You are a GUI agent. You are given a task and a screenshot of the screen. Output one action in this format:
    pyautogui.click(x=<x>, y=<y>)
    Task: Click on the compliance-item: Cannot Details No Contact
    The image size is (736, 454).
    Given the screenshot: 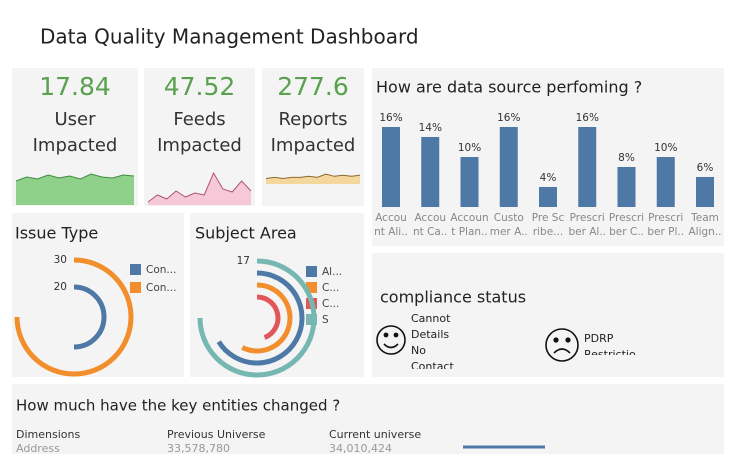 What is the action you would take?
    pyautogui.click(x=432, y=340)
    